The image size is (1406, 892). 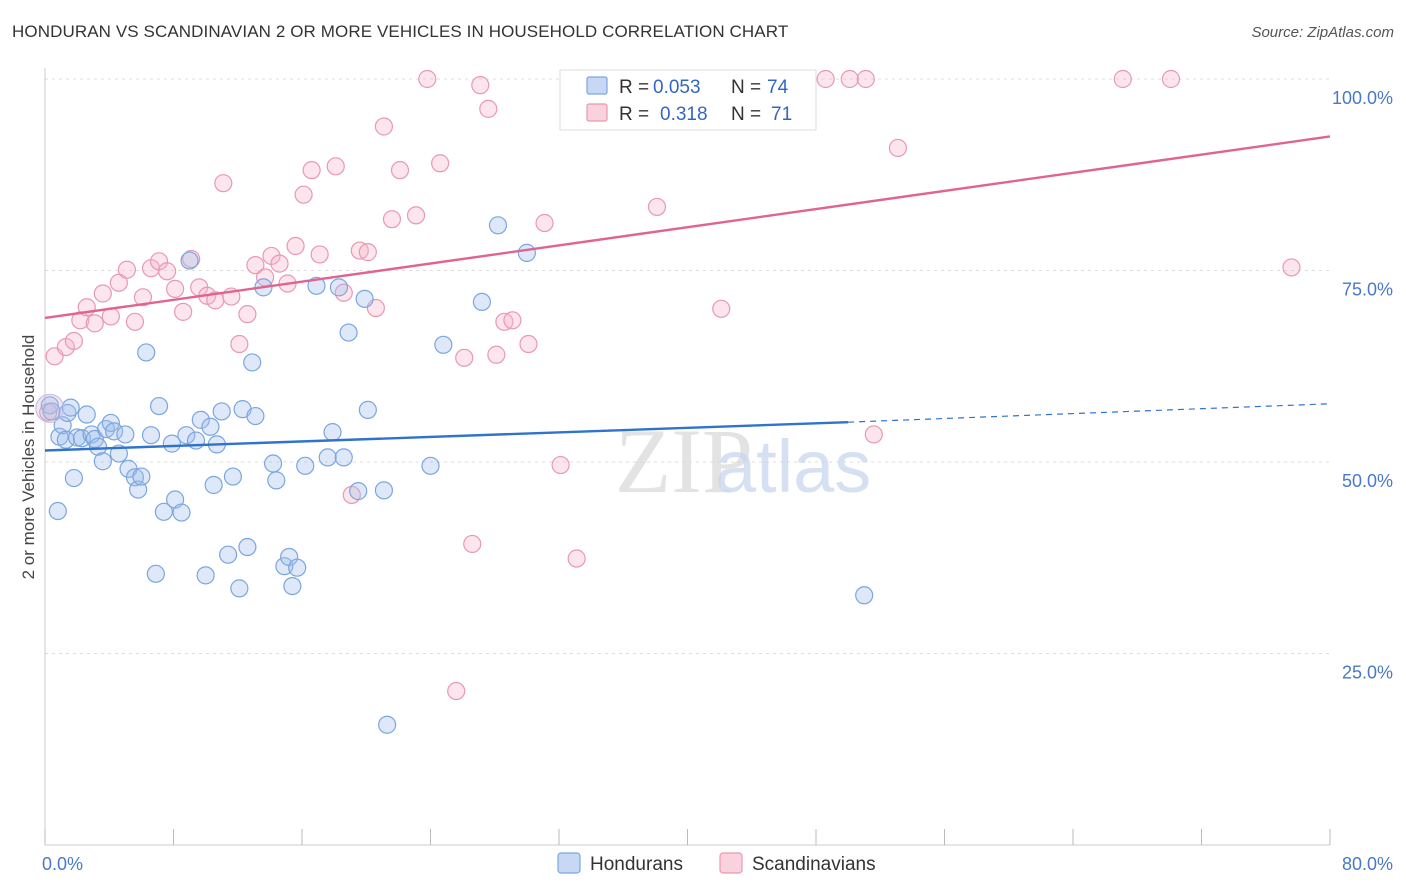 What do you see at coordinates (814, 864) in the screenshot?
I see `bottom-legend-scandinavians: Scandinavians` at bounding box center [814, 864].